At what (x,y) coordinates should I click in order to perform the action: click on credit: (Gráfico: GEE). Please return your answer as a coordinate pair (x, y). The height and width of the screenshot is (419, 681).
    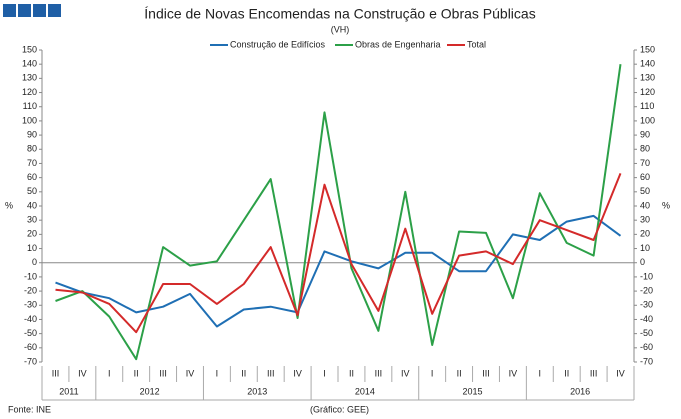
    Looking at the image, I should click on (339, 409).